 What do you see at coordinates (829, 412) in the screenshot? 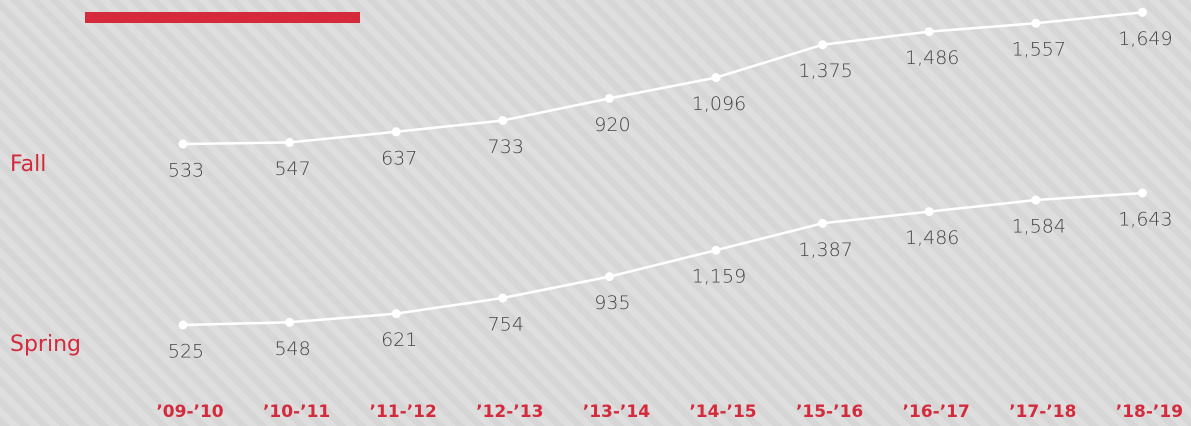
I see `x-tick-label: ’15-’16` at bounding box center [829, 412].